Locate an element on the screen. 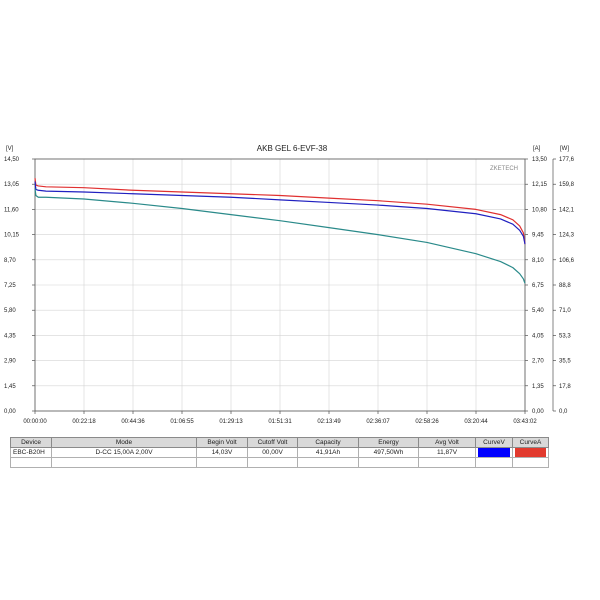 This screenshot has height=600, width=600. y-right-w-tick-label: 17,8 is located at coordinates (565, 387).